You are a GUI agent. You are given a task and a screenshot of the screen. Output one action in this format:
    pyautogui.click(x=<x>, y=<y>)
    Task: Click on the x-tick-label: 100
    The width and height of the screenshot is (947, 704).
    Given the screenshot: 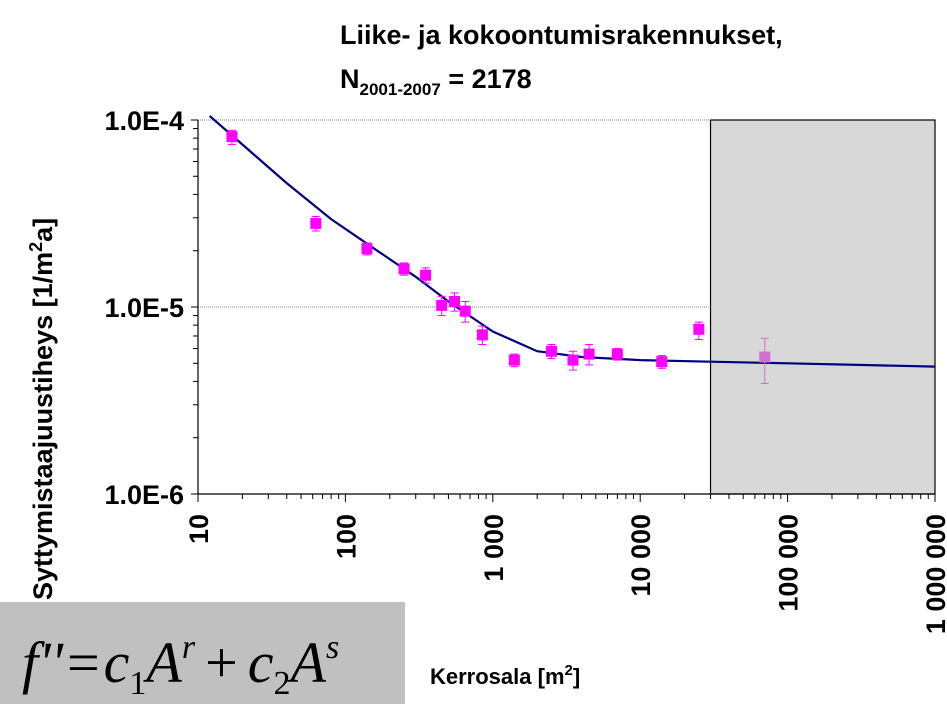 What is the action you would take?
    pyautogui.click(x=346, y=536)
    